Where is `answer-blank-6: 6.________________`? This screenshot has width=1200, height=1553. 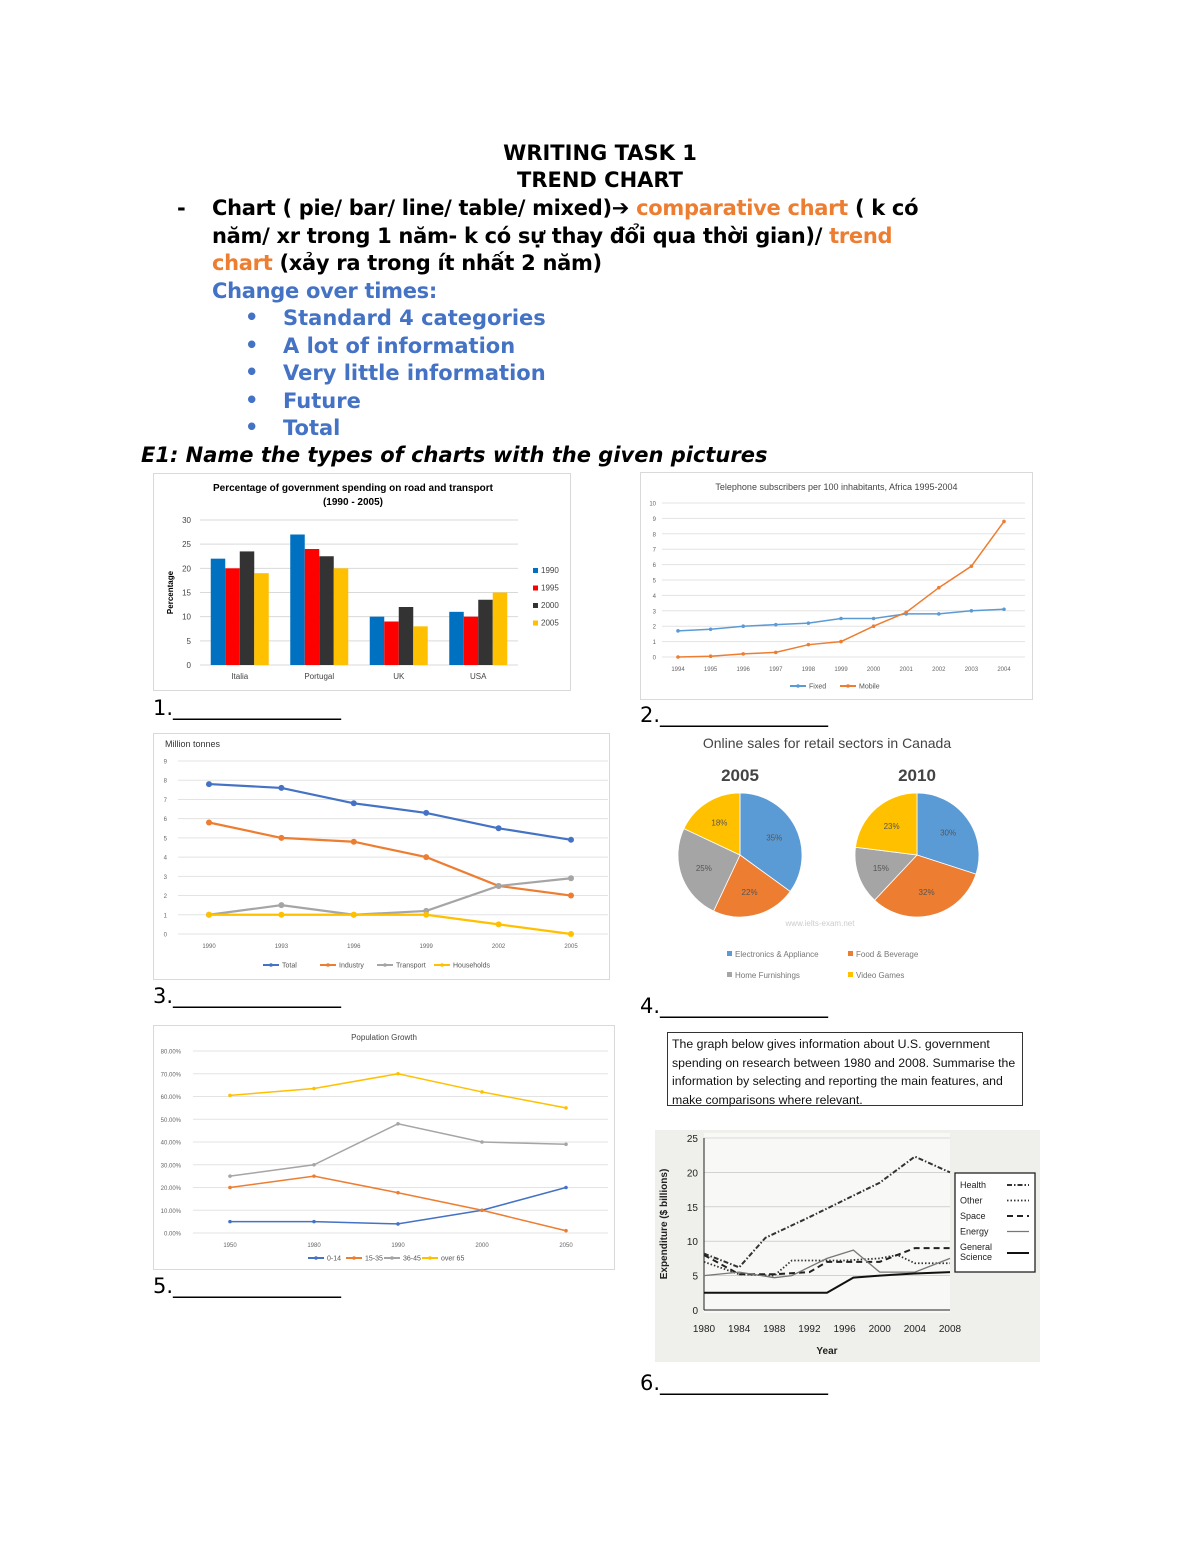 answer-blank-6: 6.________________ is located at coordinates (734, 1383).